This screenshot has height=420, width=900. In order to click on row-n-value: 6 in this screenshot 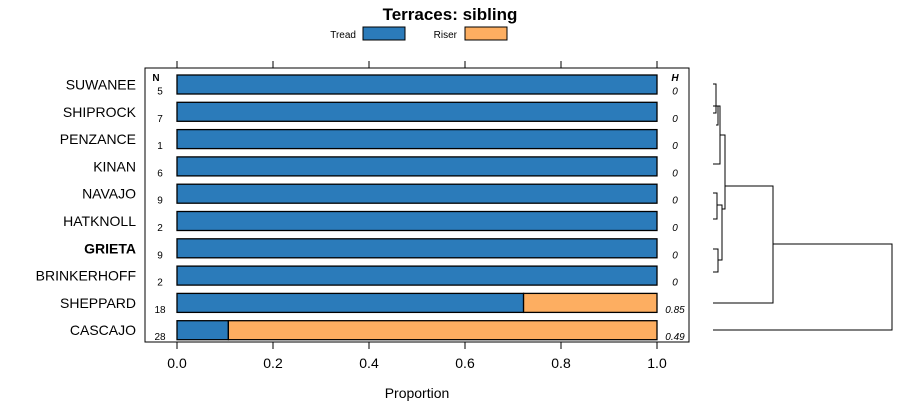, I will do `click(160, 173)`.